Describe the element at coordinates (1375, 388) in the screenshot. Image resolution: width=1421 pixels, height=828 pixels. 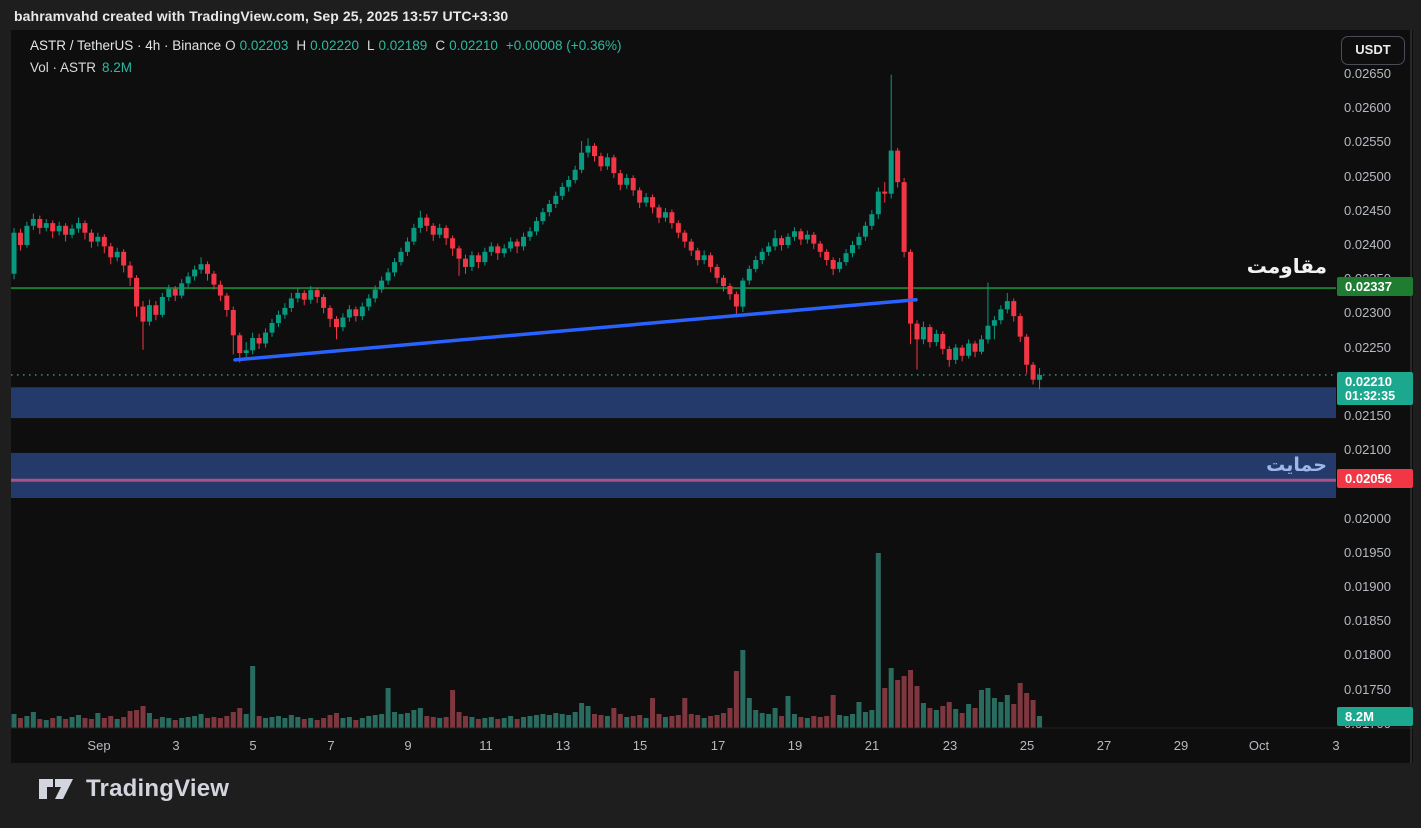
I see `last-price-countdown-tag: 0.02210 01:32:35` at that location.